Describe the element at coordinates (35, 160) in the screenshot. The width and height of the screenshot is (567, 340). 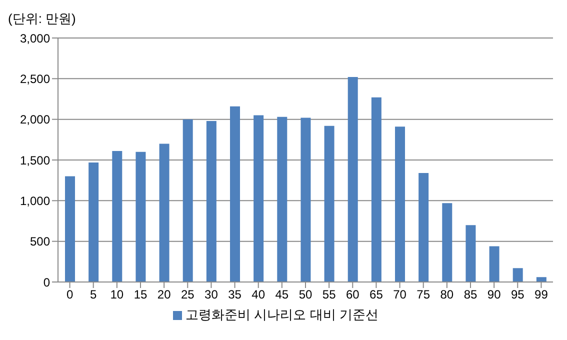
I see `y-tick-label: 1,500` at that location.